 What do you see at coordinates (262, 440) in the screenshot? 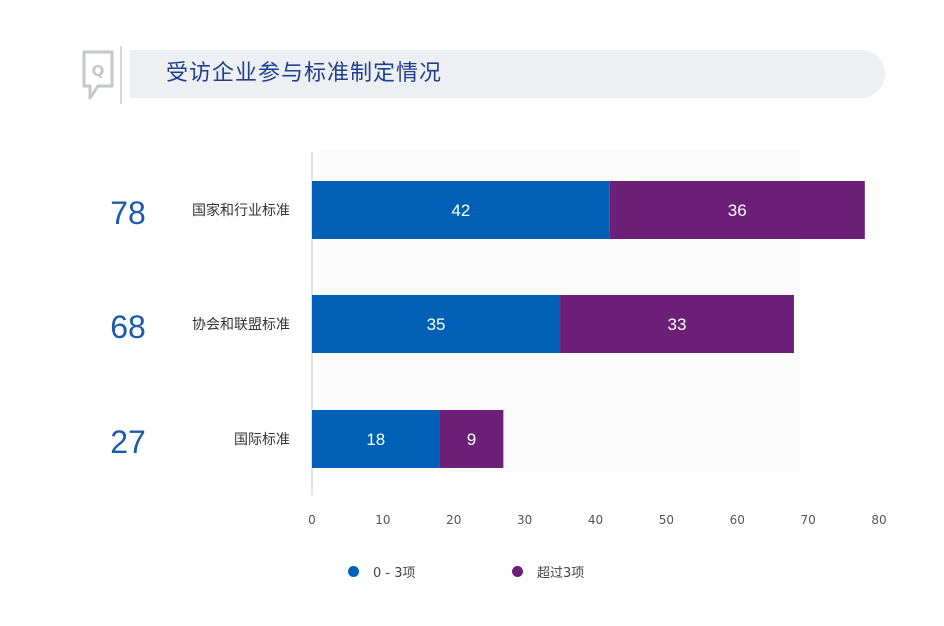
I see `category-label: 国际标准` at bounding box center [262, 440].